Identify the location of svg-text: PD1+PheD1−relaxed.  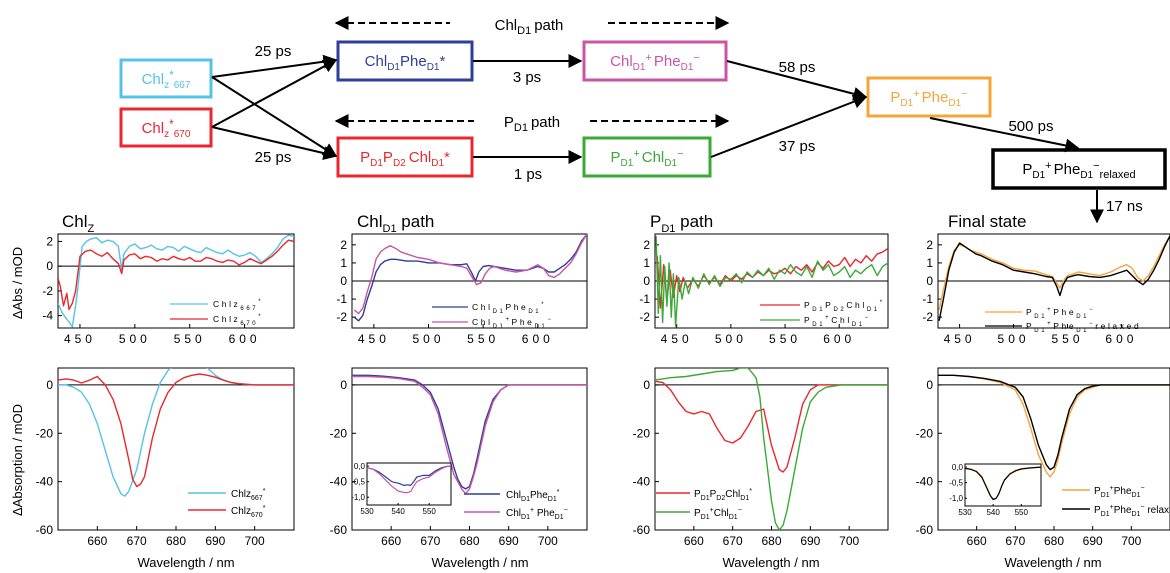
(1083, 327).